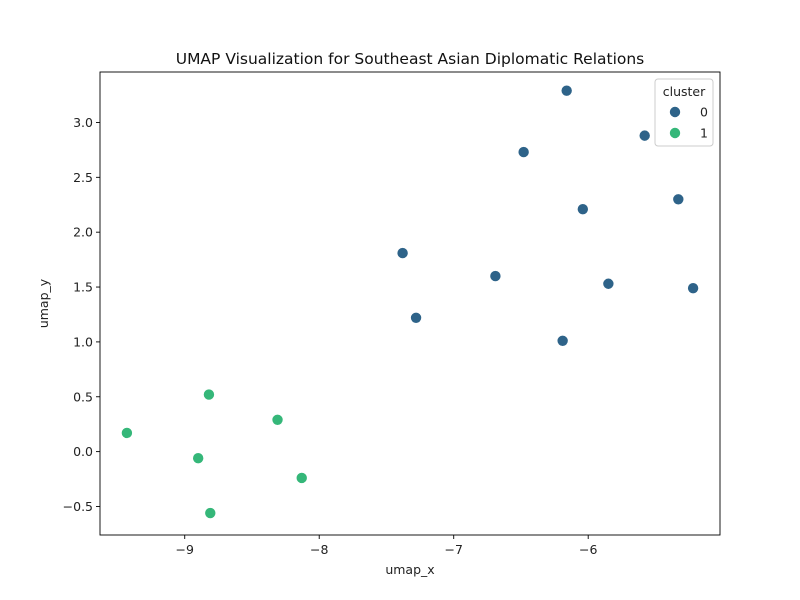 The width and height of the screenshot is (800, 600). I want to click on y-tick-label: 0.0, so click(83, 451).